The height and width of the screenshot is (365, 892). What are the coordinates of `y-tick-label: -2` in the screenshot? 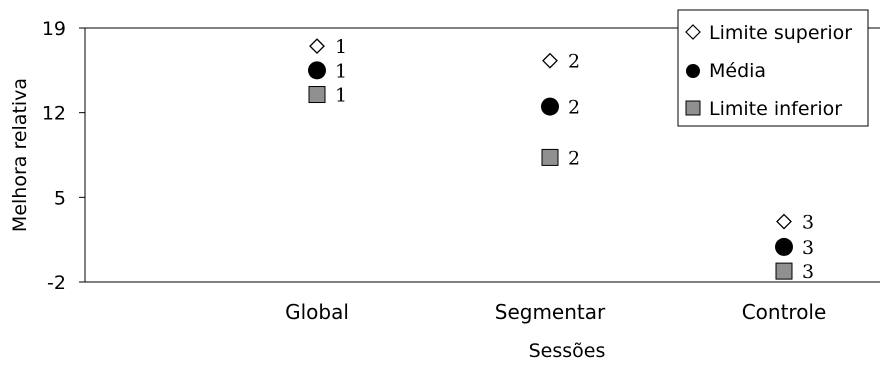 It's located at (56, 283).